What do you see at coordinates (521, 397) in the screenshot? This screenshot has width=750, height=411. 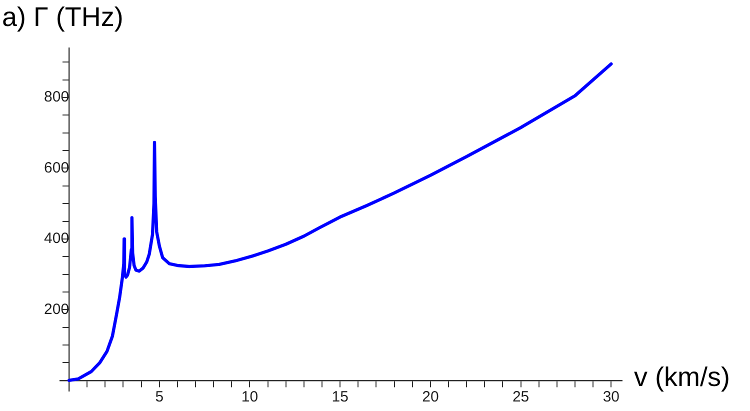 I see `x-tick-label: 25` at bounding box center [521, 397].